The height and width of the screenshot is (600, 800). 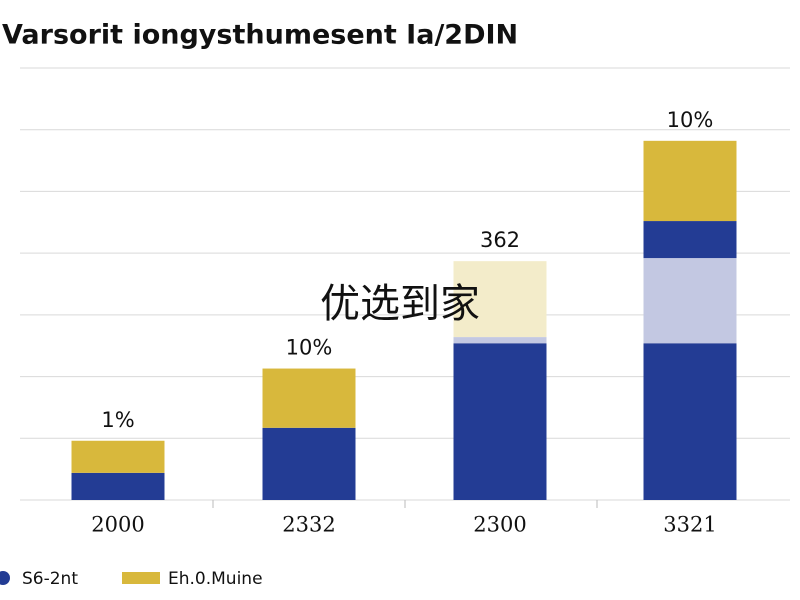 I want to click on x-tick-label: 2000, so click(x=117, y=525).